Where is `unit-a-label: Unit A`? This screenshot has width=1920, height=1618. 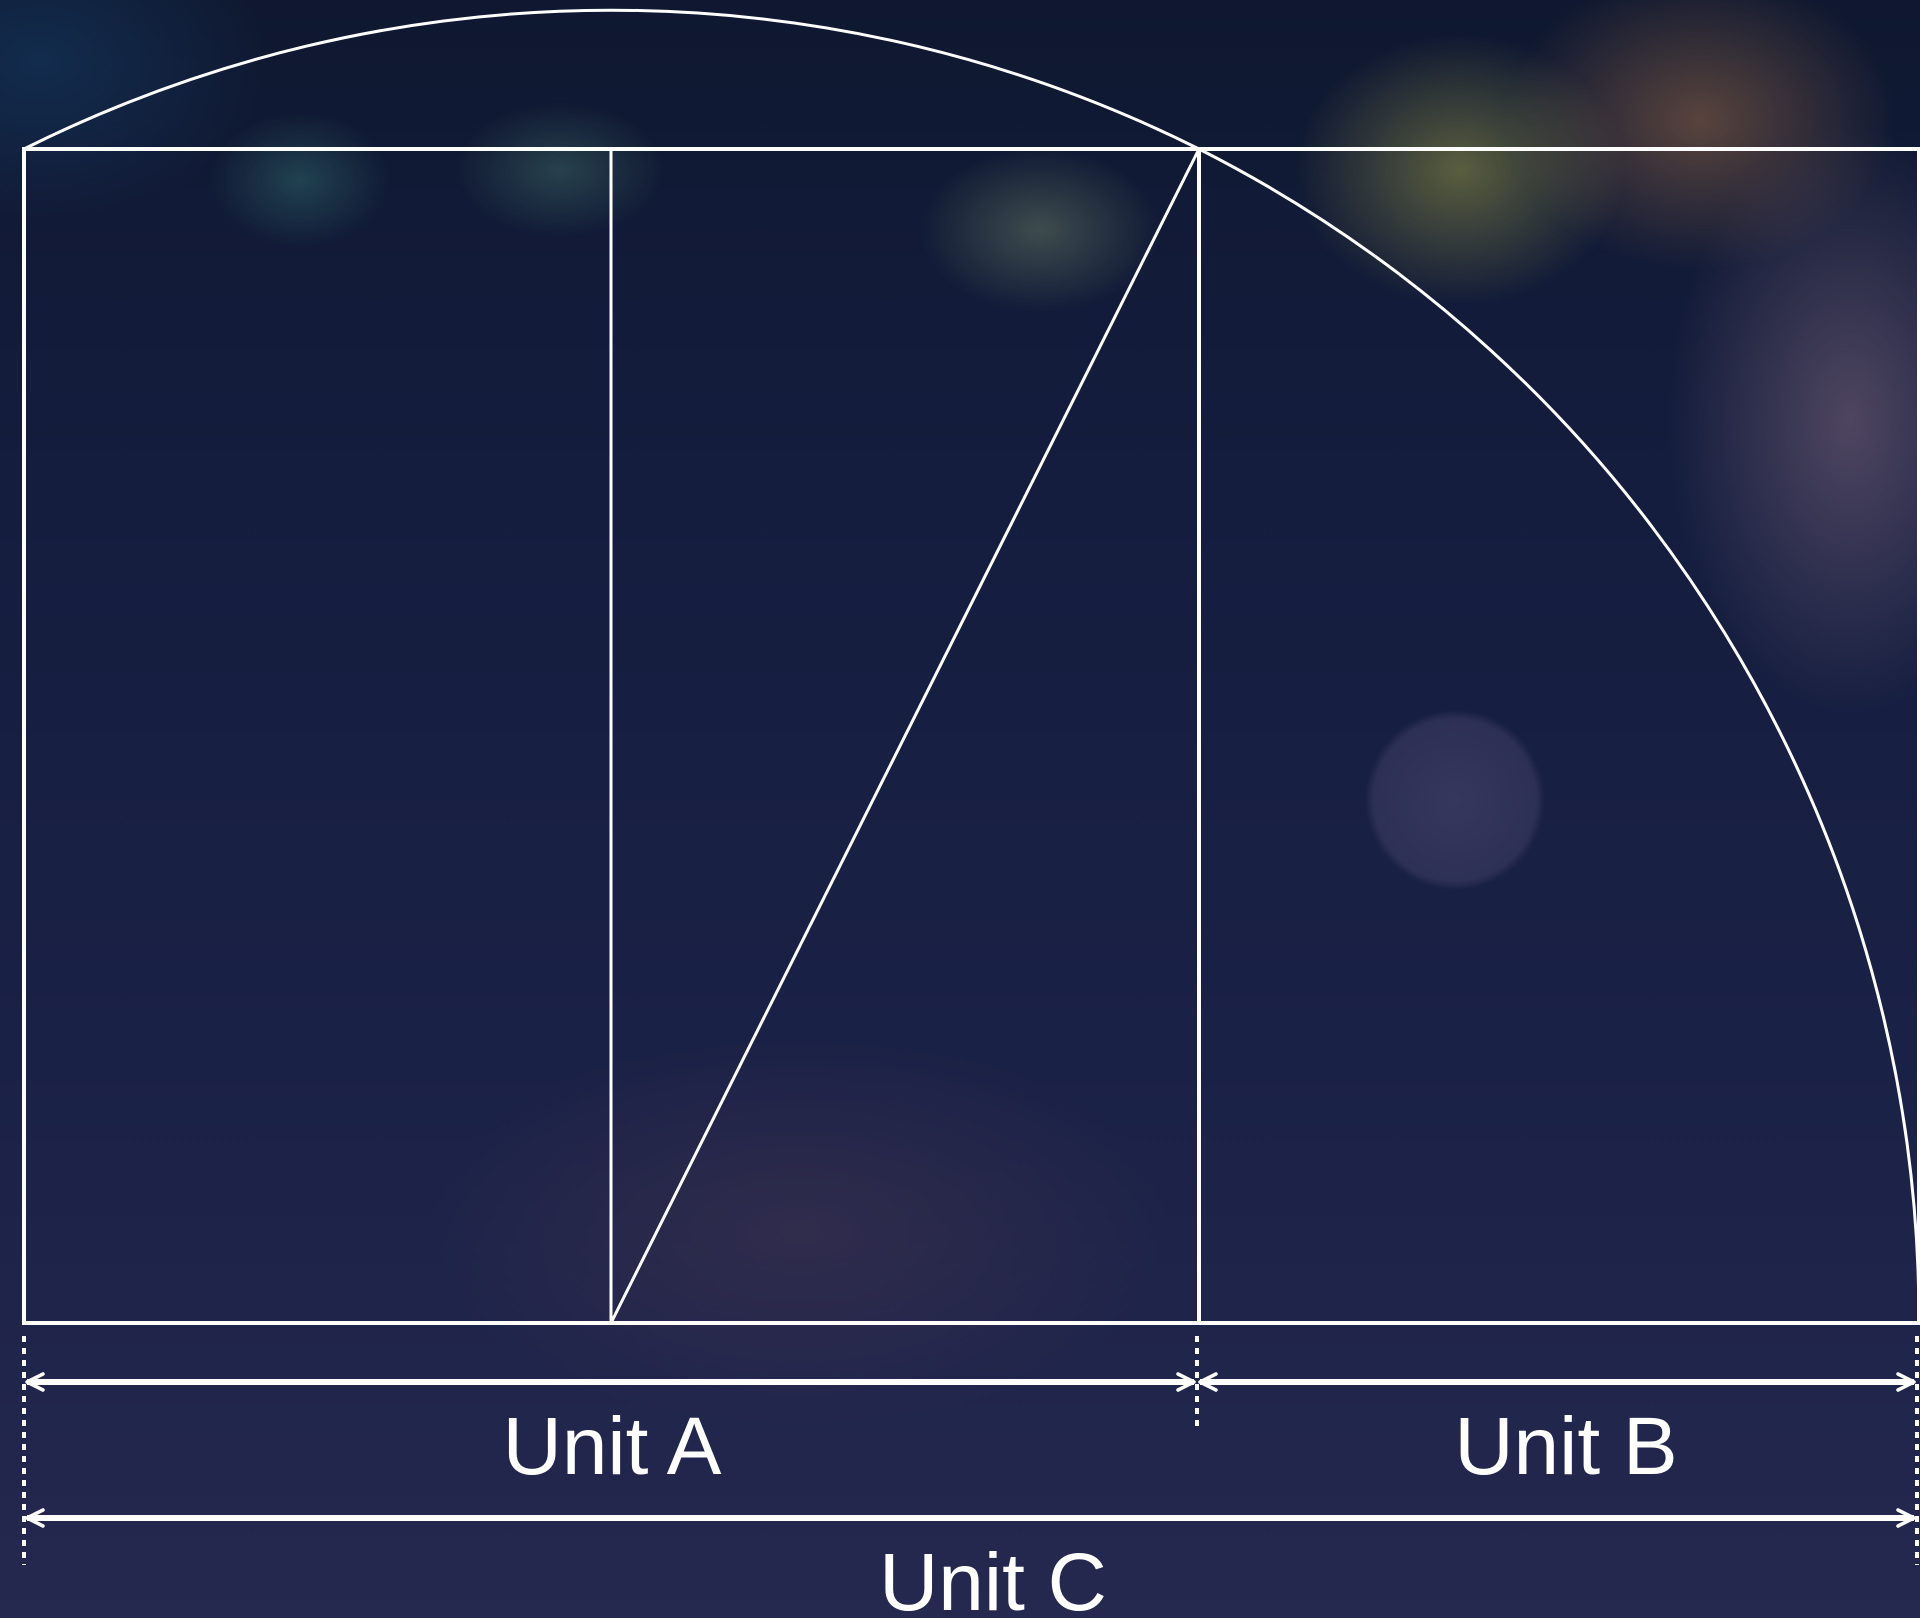
unit-a-label: Unit A is located at coordinates (612, 1446).